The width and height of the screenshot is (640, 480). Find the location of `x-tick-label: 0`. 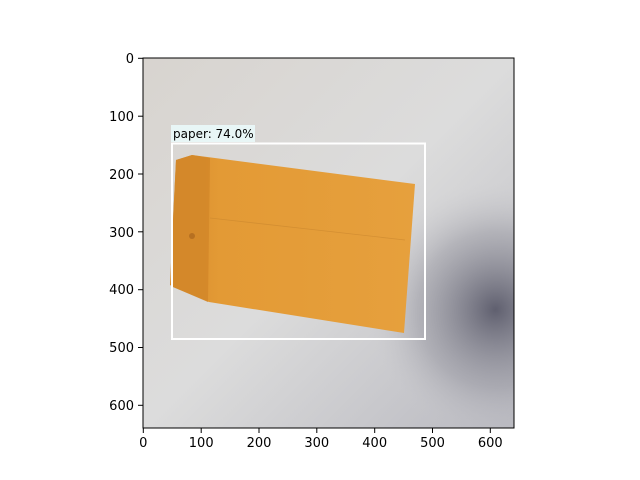

x-tick-label: 0 is located at coordinates (143, 443).